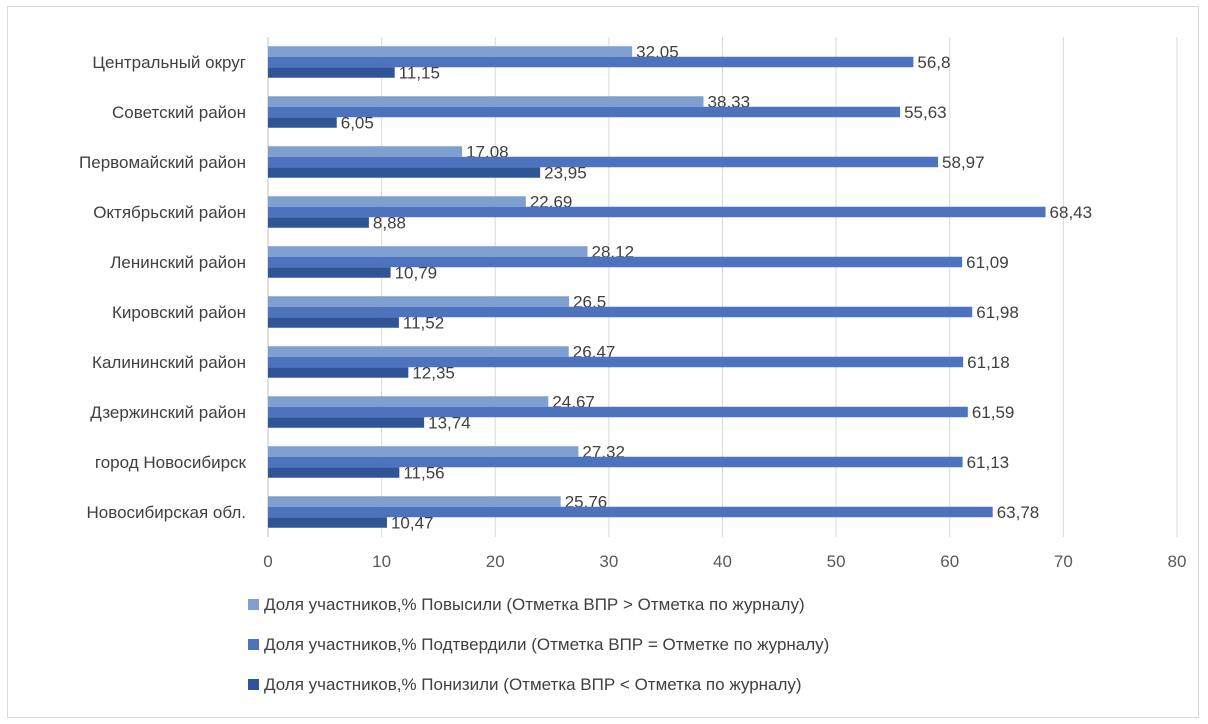 The width and height of the screenshot is (1208, 724). Describe the element at coordinates (608, 561) in the screenshot. I see `x-tick-label: 30` at that location.